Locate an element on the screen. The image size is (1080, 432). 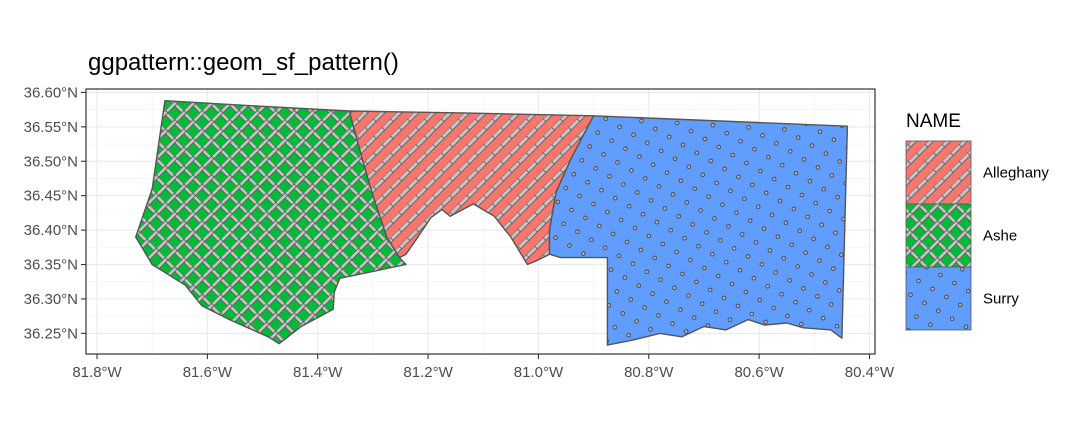
y-tick-label: 36.50°N is located at coordinates (51, 161).